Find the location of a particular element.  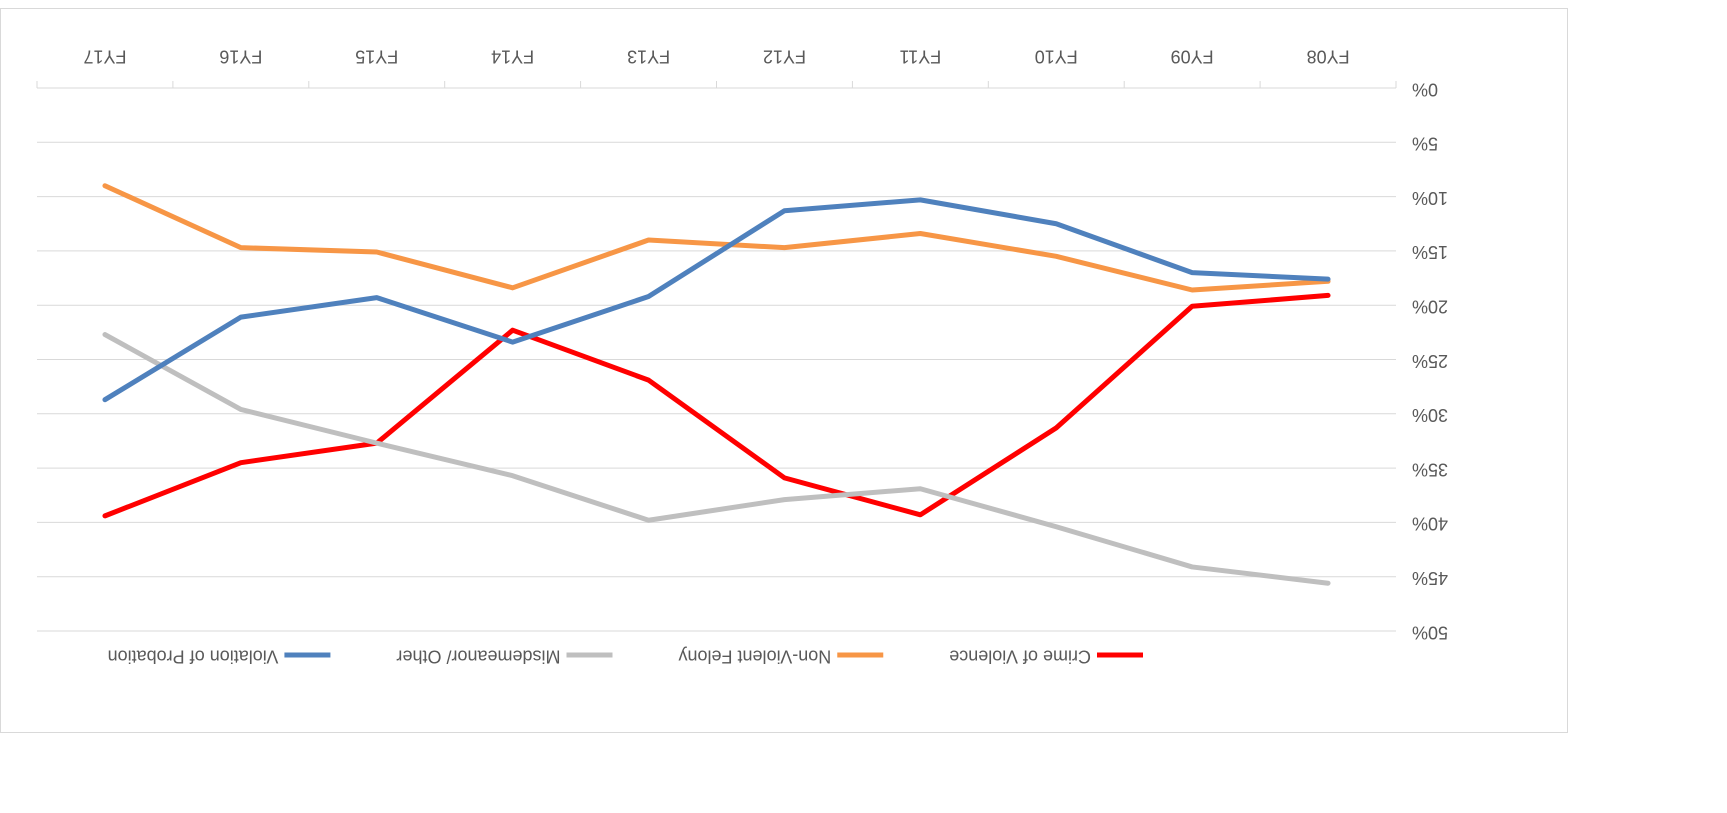

y-tick-label: 10% is located at coordinates (1430, 198).